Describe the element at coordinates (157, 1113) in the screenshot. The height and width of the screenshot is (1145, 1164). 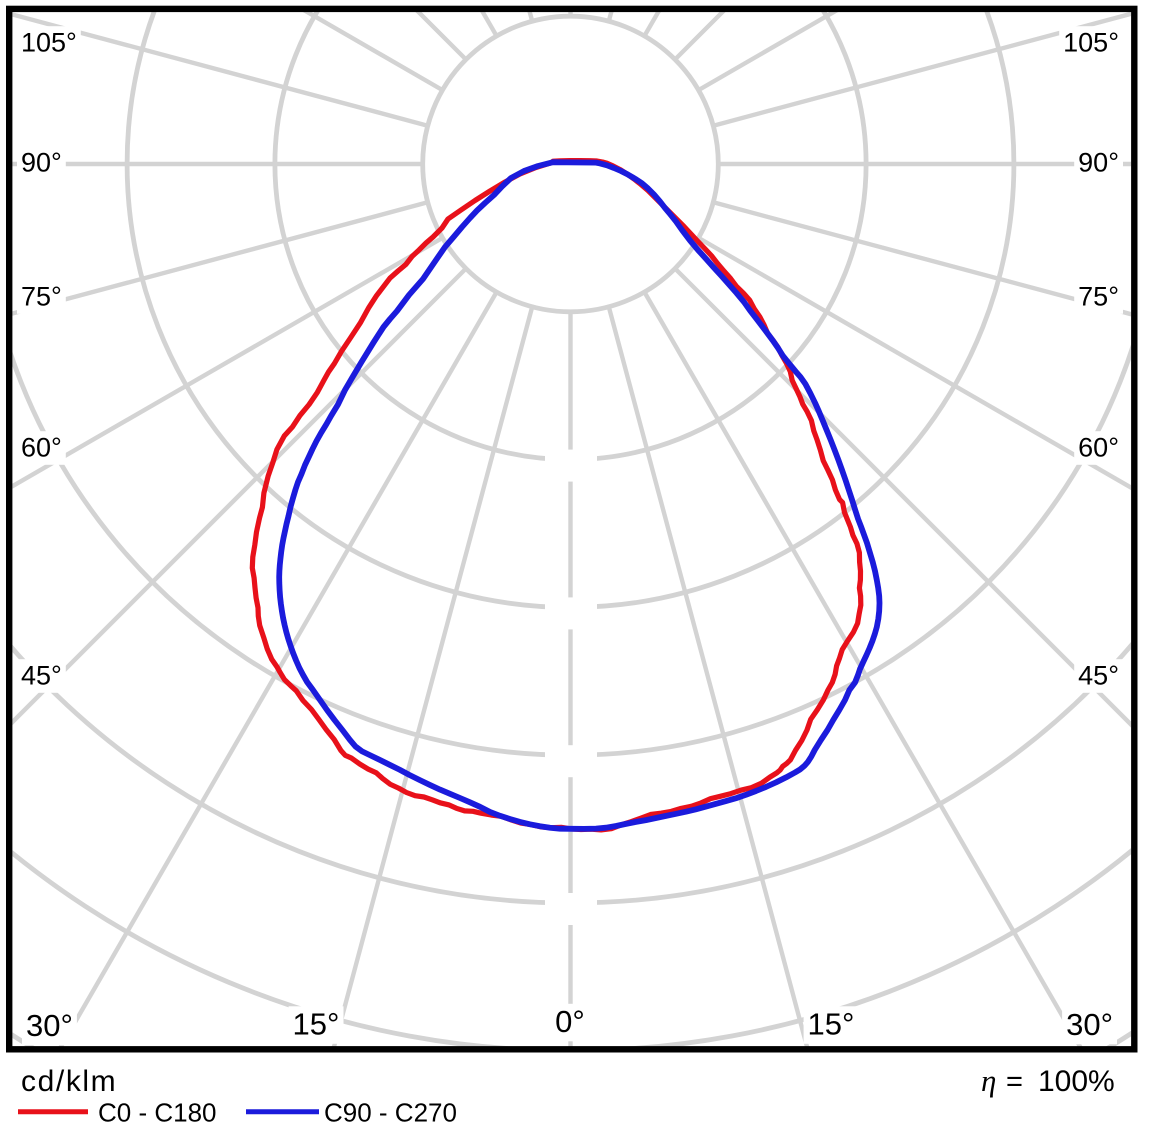
I see `svg-text: C0 - C180` at that location.